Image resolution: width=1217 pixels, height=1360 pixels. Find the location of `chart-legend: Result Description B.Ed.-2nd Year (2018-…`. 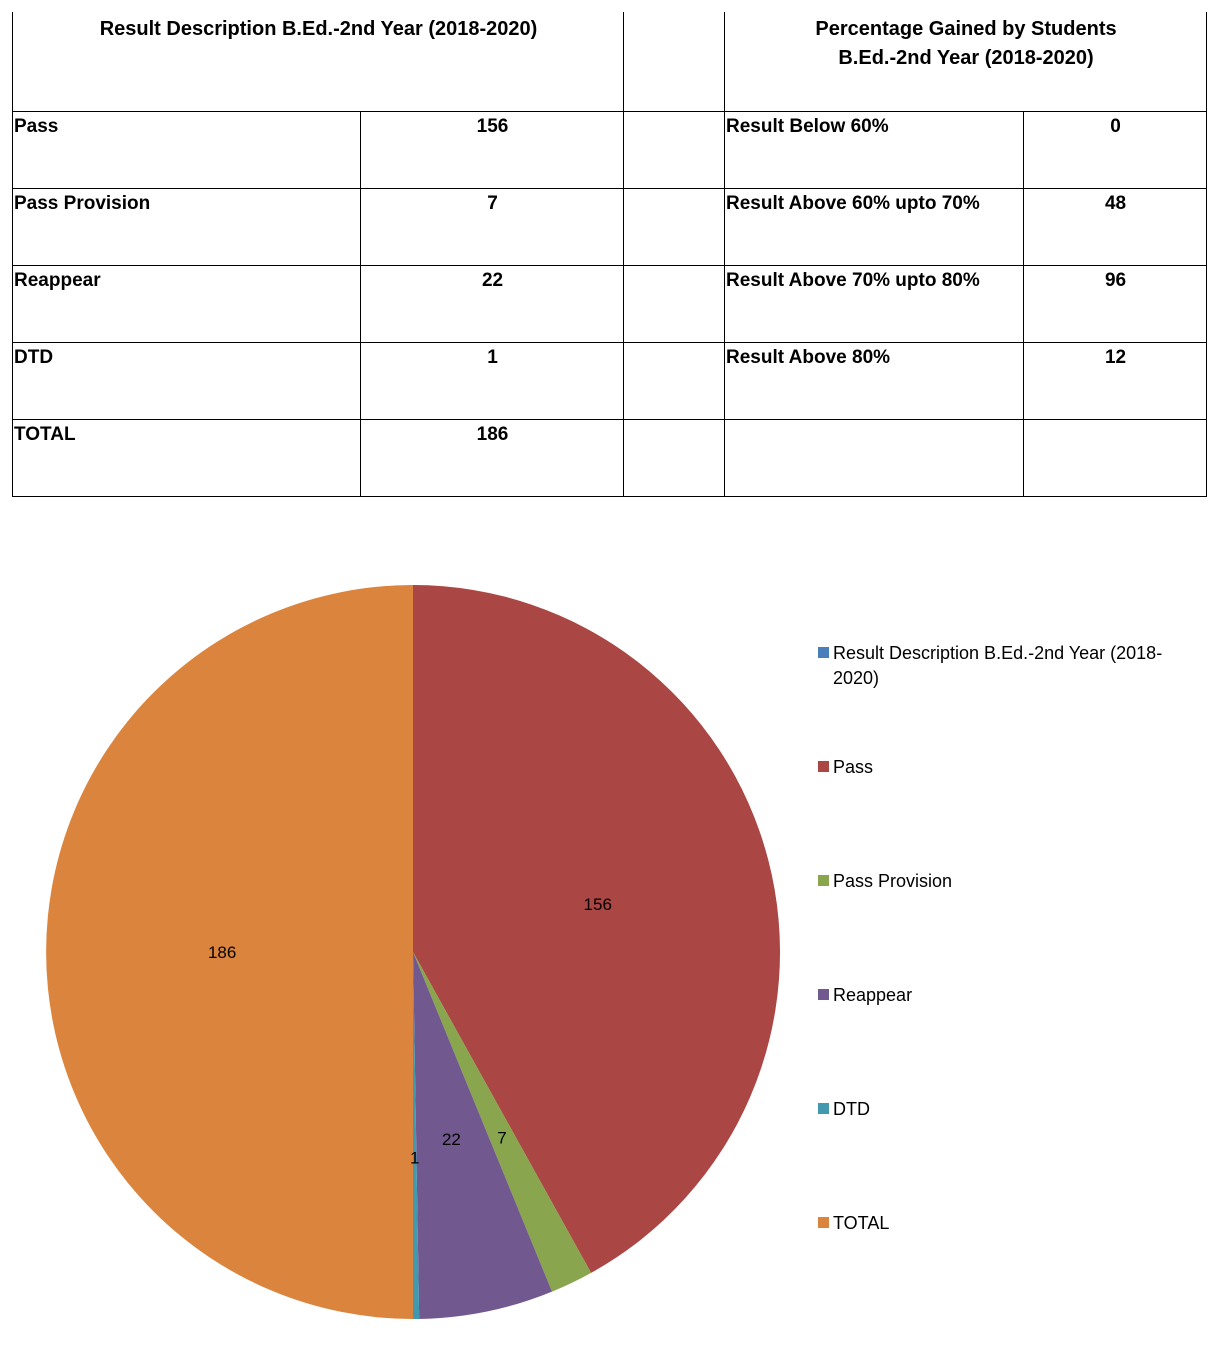

chart-legend: Result Description B.Ed.-2nd Year (2018-… is located at coordinates (990, 938).